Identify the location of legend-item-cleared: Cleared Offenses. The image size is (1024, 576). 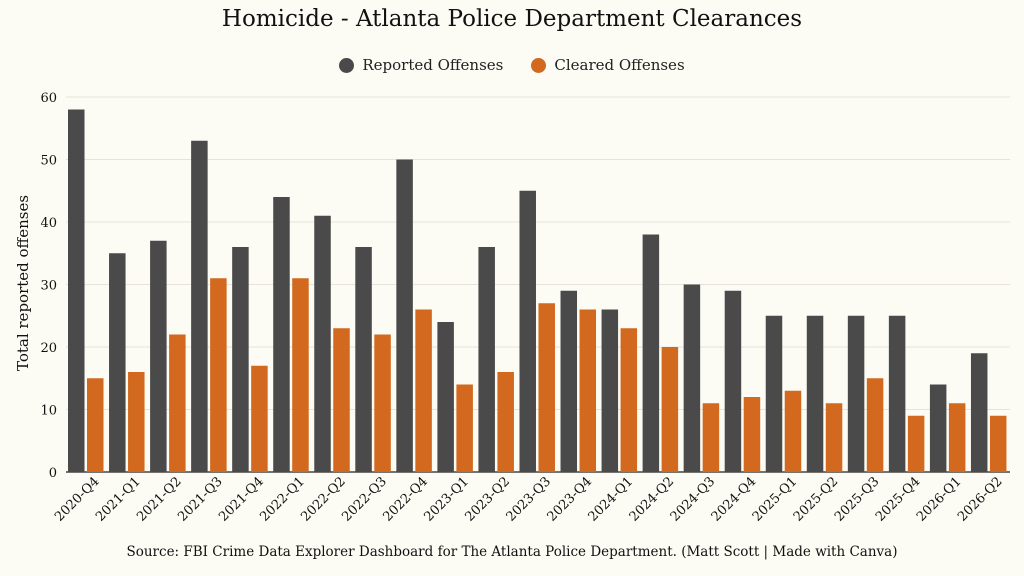
(608, 65).